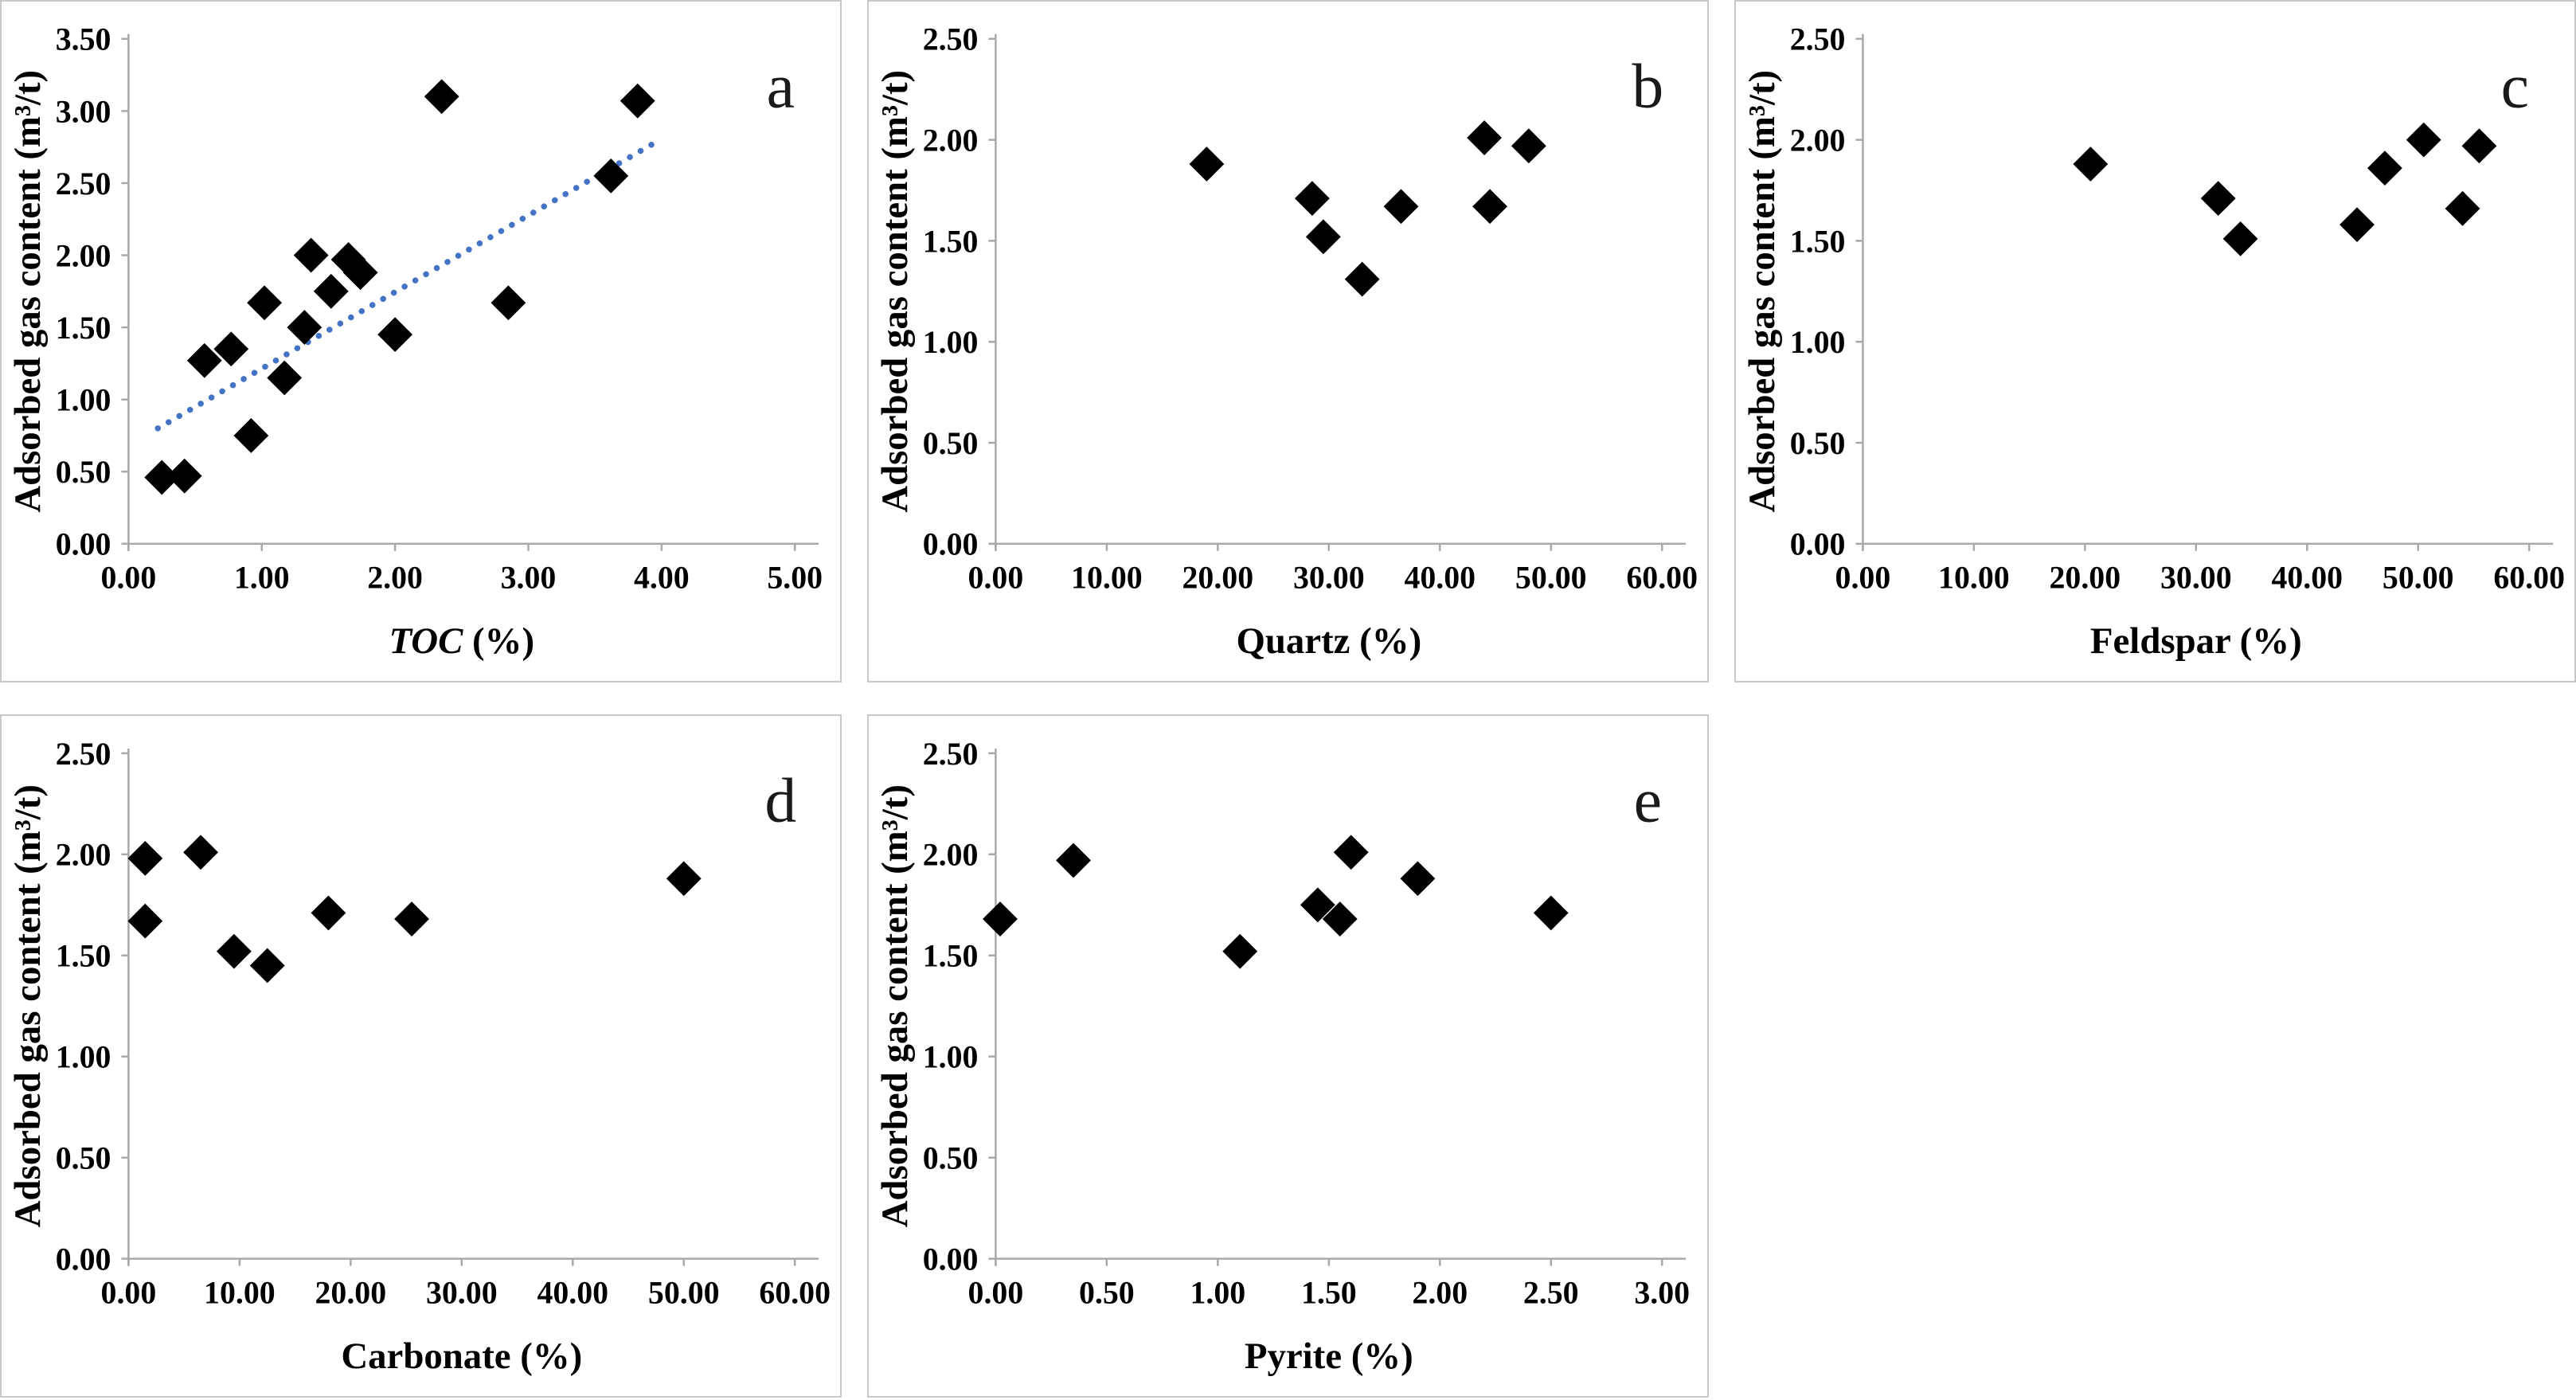 The width and height of the screenshot is (2576, 1400). What do you see at coordinates (2196, 641) in the screenshot?
I see `x-axis-title: Feldspar (%)` at bounding box center [2196, 641].